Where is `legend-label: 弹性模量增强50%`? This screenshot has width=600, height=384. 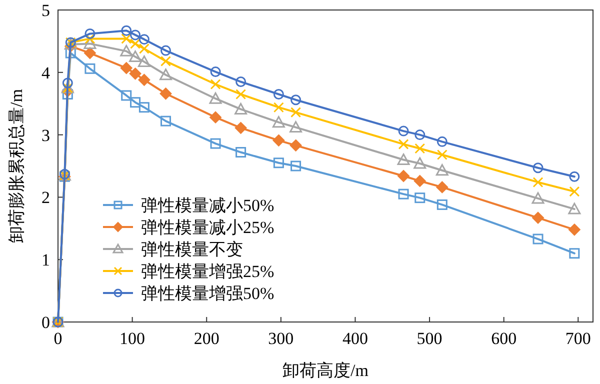 legend-label: 弹性模量增强50% is located at coordinates (207, 293).